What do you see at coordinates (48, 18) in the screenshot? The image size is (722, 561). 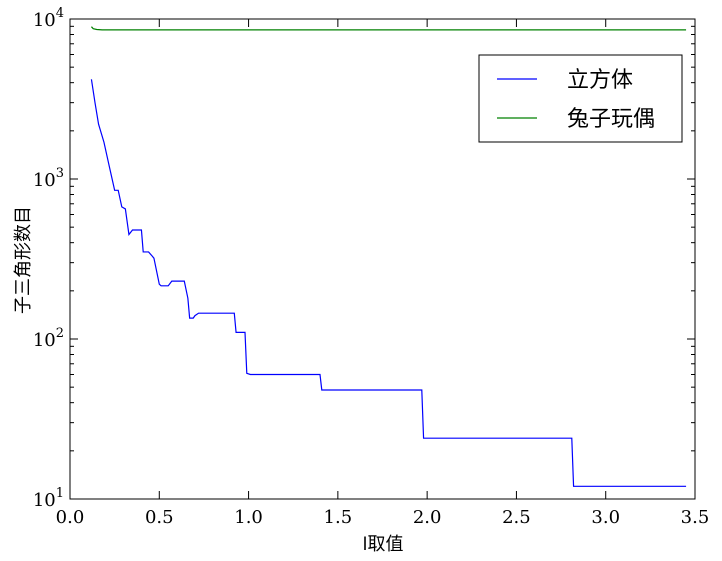 I see `y-tick-label: 10⁴` at bounding box center [48, 18].